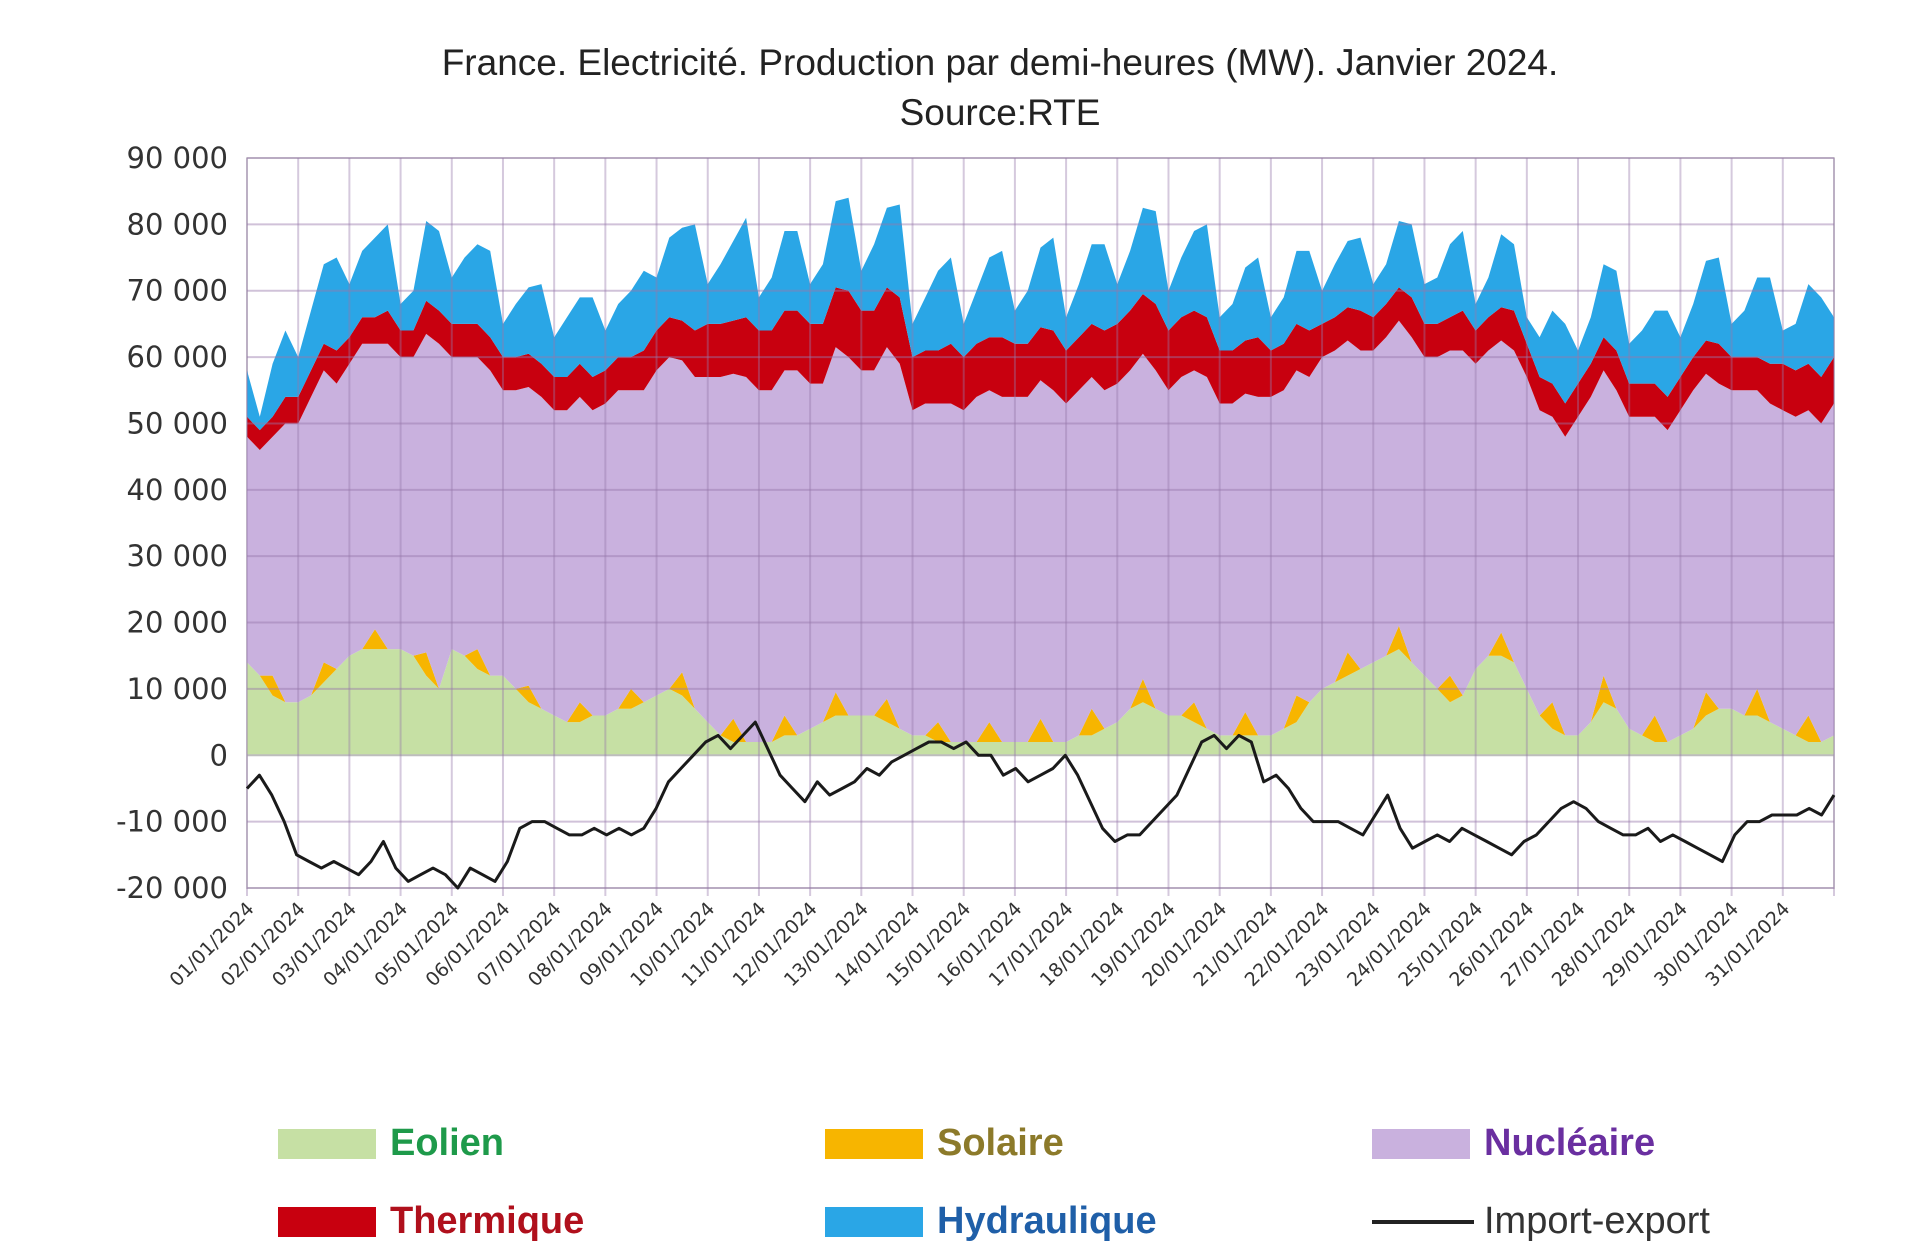  I want to click on legend-item-hydraulique: Hydraulique, so click(991, 1221).